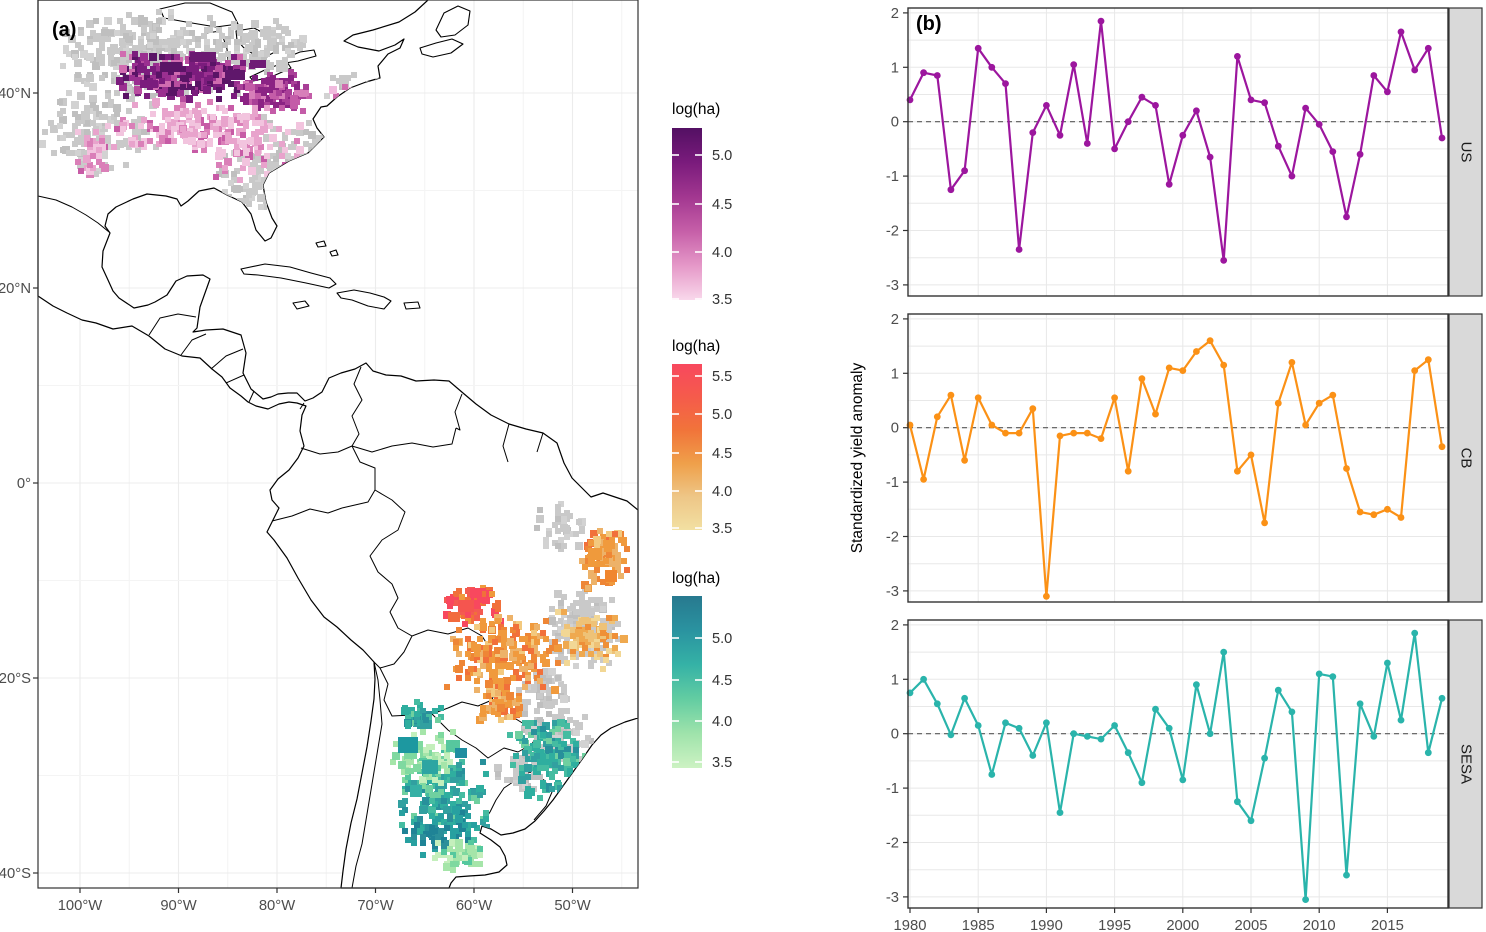 This screenshot has height=932, width=1486. Describe the element at coordinates (1182, 925) in the screenshot. I see `x-tick-label: 2000` at that location.